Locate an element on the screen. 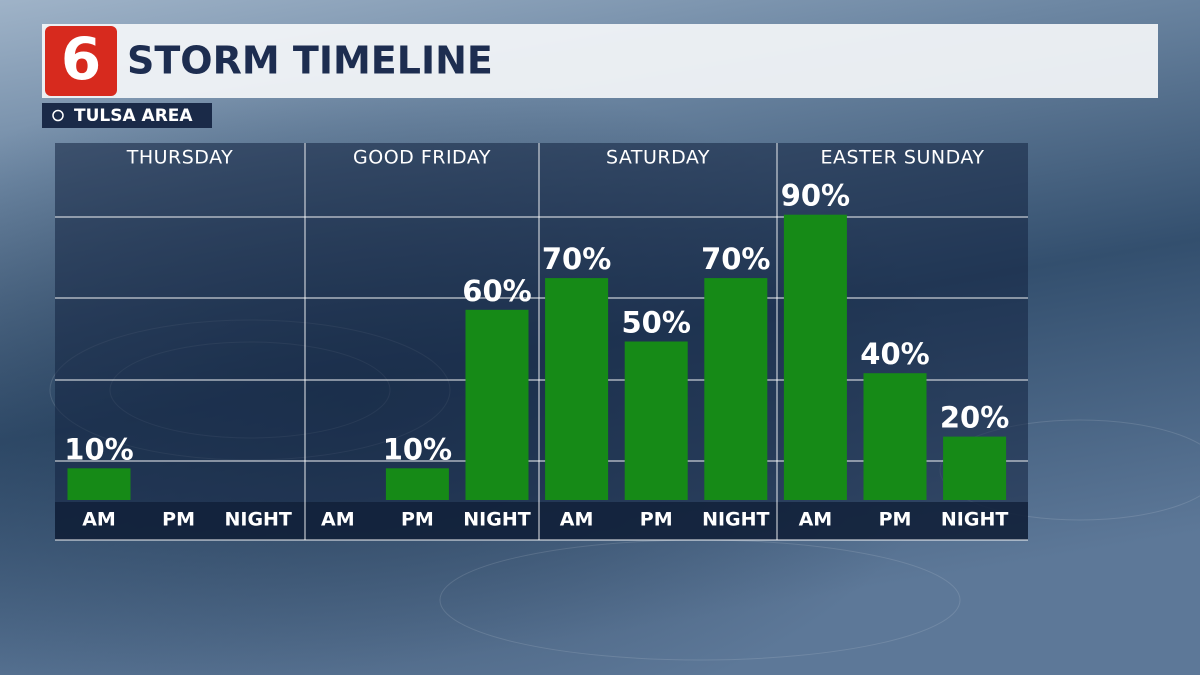 Image resolution: width=1200 pixels, height=675 pixels. day-label: EASTER SUNDAY is located at coordinates (902, 158).